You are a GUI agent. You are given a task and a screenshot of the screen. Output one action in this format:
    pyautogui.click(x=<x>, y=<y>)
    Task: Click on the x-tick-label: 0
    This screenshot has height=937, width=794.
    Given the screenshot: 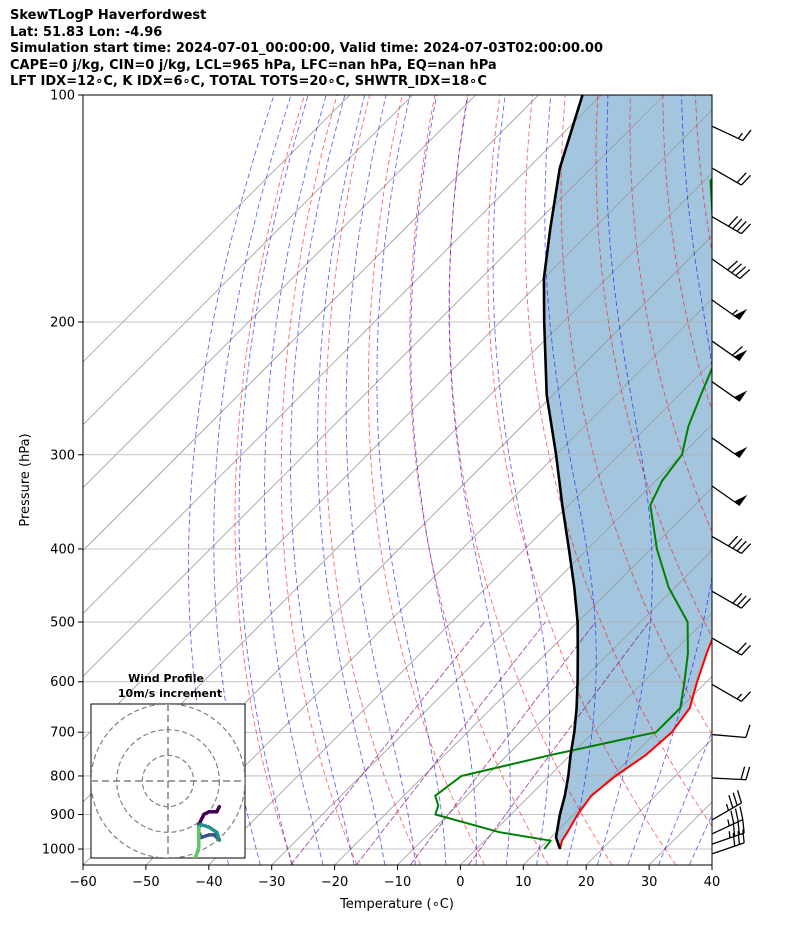 What is the action you would take?
    pyautogui.click(x=460, y=882)
    